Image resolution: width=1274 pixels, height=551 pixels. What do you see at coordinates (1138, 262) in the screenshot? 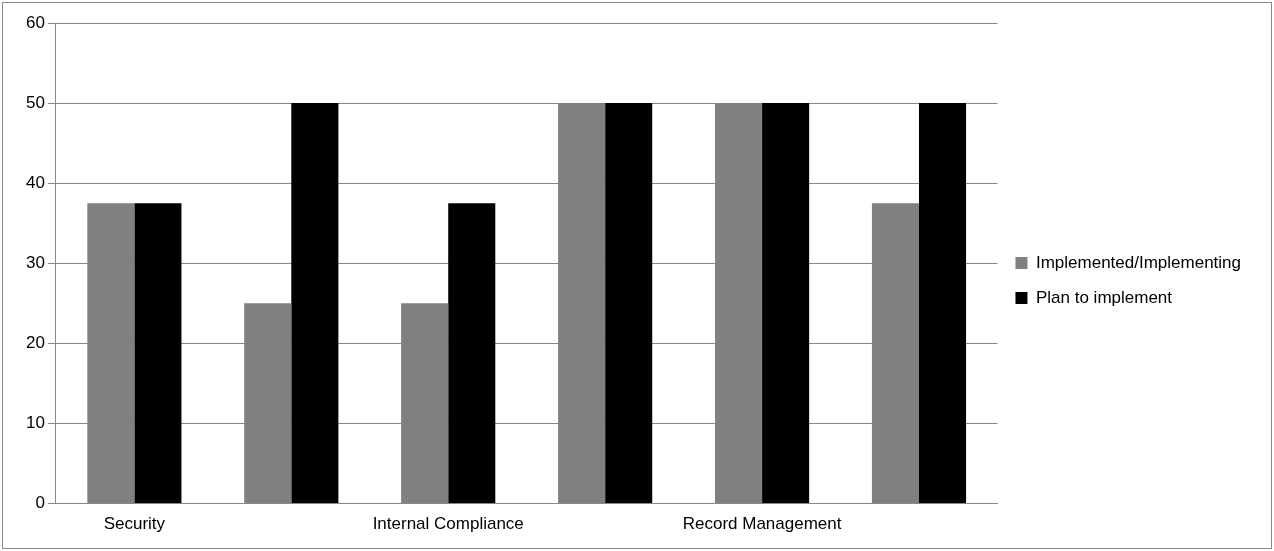
I see `legend-label: Implemented/Implementing` at bounding box center [1138, 262].